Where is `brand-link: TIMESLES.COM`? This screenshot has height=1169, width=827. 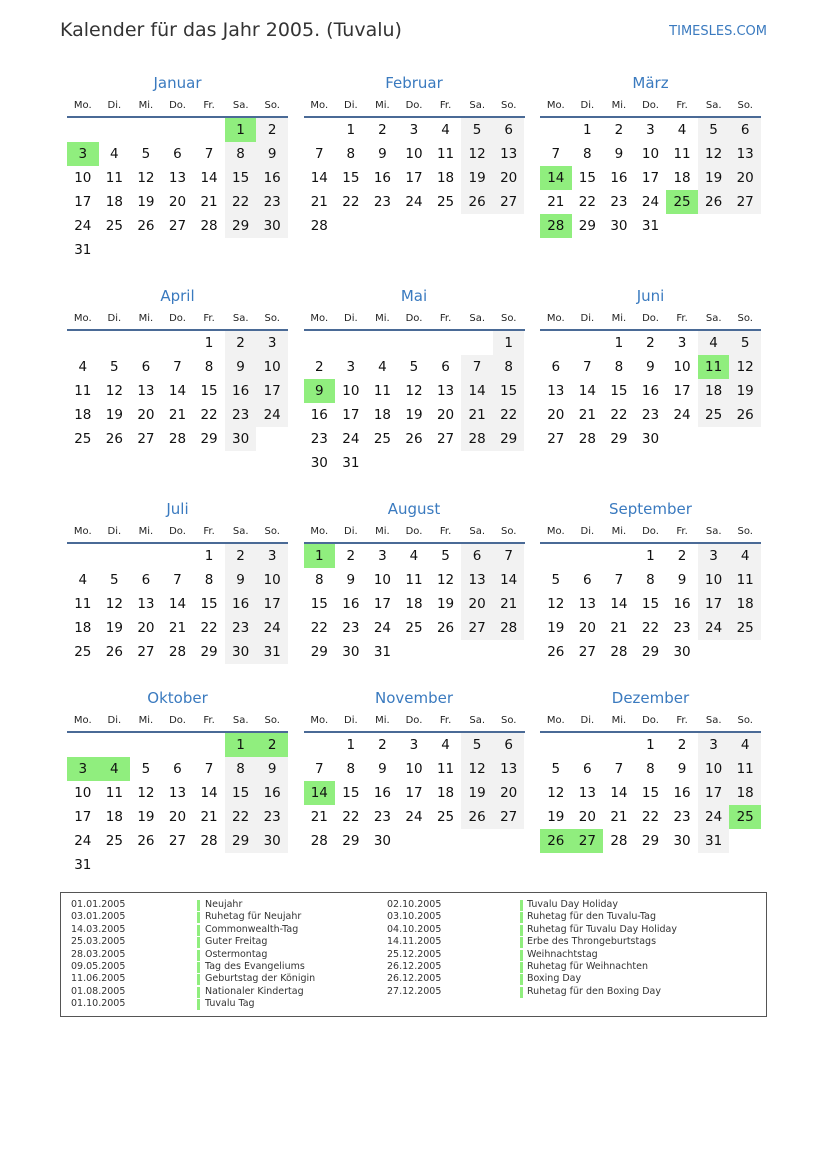 brand-link: TIMESLES.COM is located at coordinates (718, 31).